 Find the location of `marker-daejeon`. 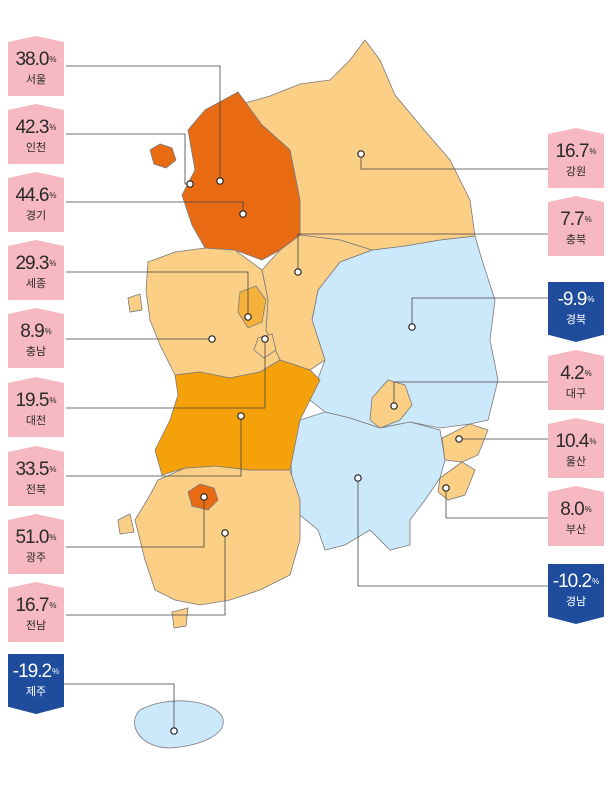

marker-daejeon is located at coordinates (265, 339).